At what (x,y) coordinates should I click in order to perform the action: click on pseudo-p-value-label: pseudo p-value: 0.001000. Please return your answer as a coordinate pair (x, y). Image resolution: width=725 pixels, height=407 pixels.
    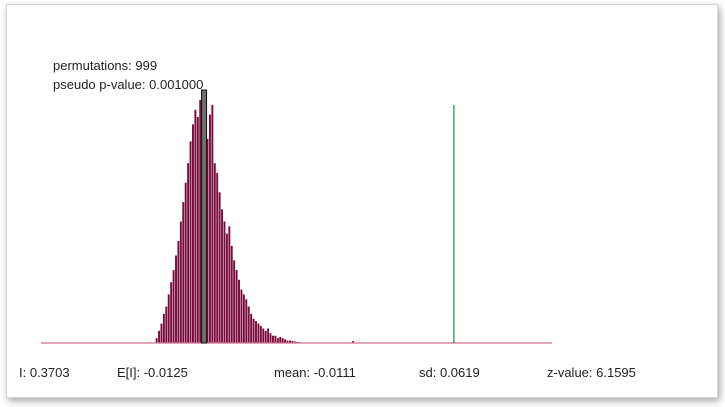
    Looking at the image, I should click on (128, 84).